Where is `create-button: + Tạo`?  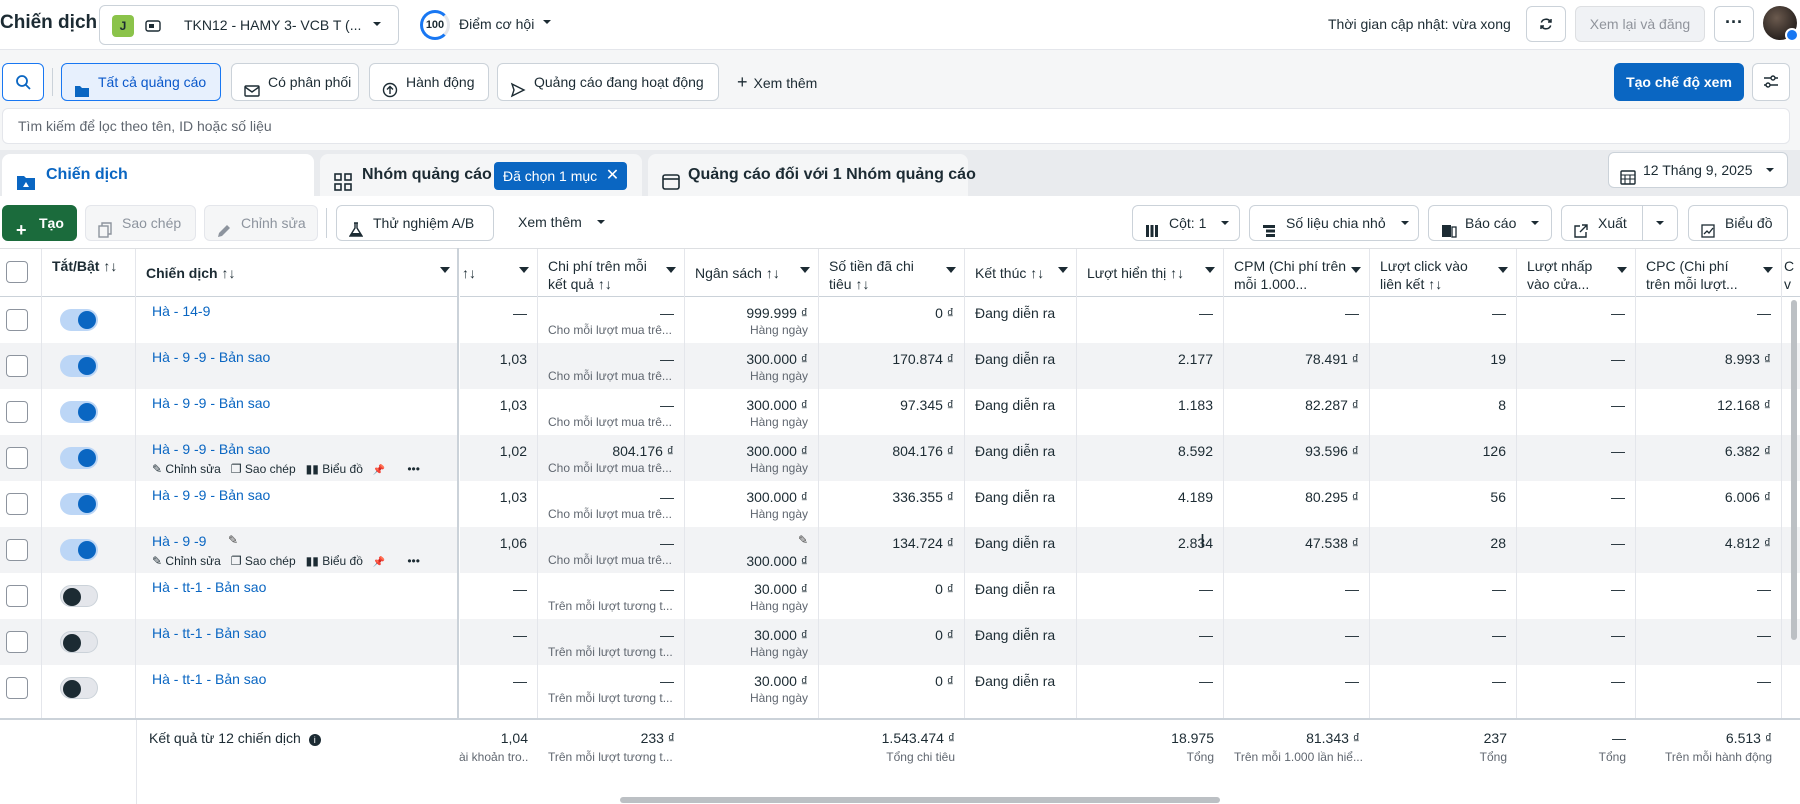 create-button: + Tạo is located at coordinates (39, 223).